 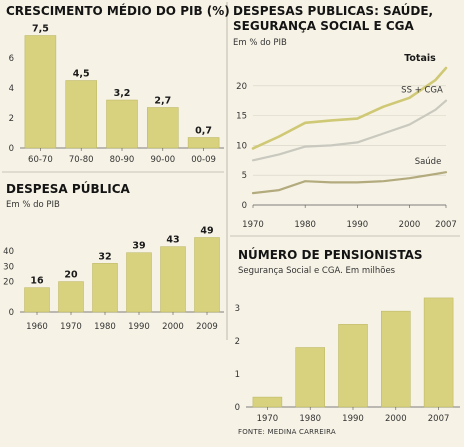 What do you see at coordinates (353, 419) in the screenshot?
I see `pensionistas-category-label-2: 1990` at bounding box center [353, 419].